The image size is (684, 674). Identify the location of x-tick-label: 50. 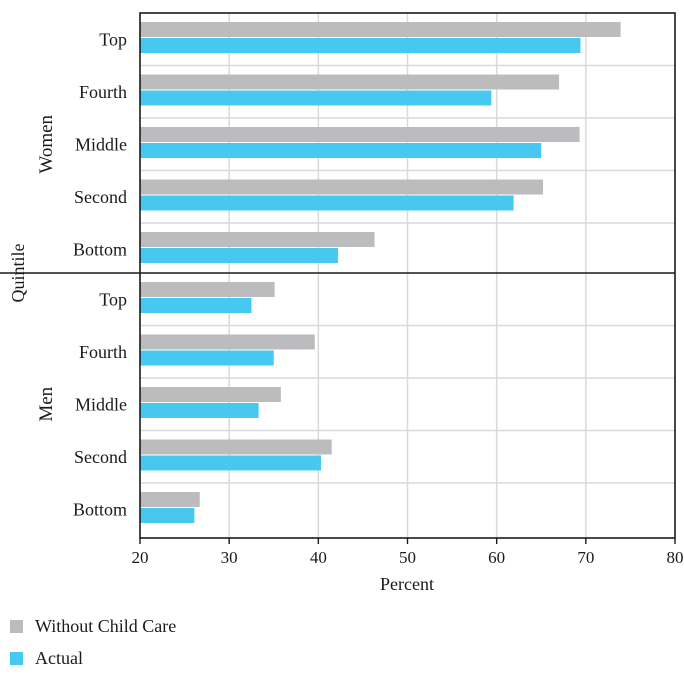
(407, 557).